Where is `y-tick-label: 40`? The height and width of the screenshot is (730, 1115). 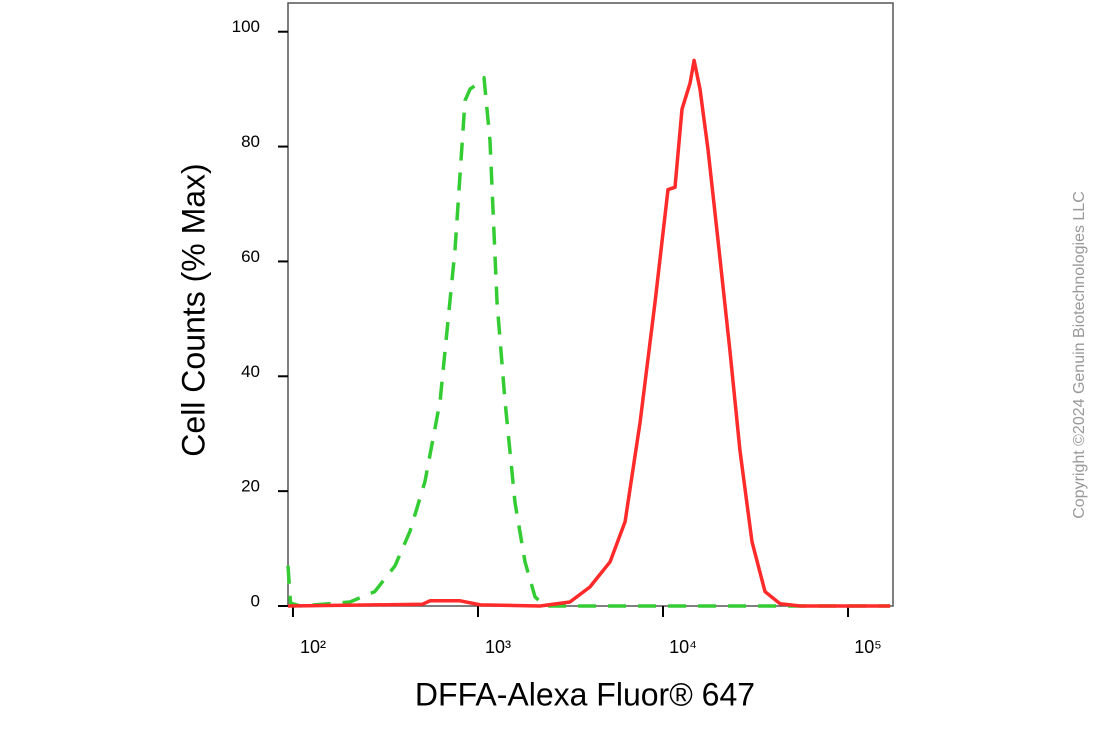
y-tick-label: 40 is located at coordinates (250, 371).